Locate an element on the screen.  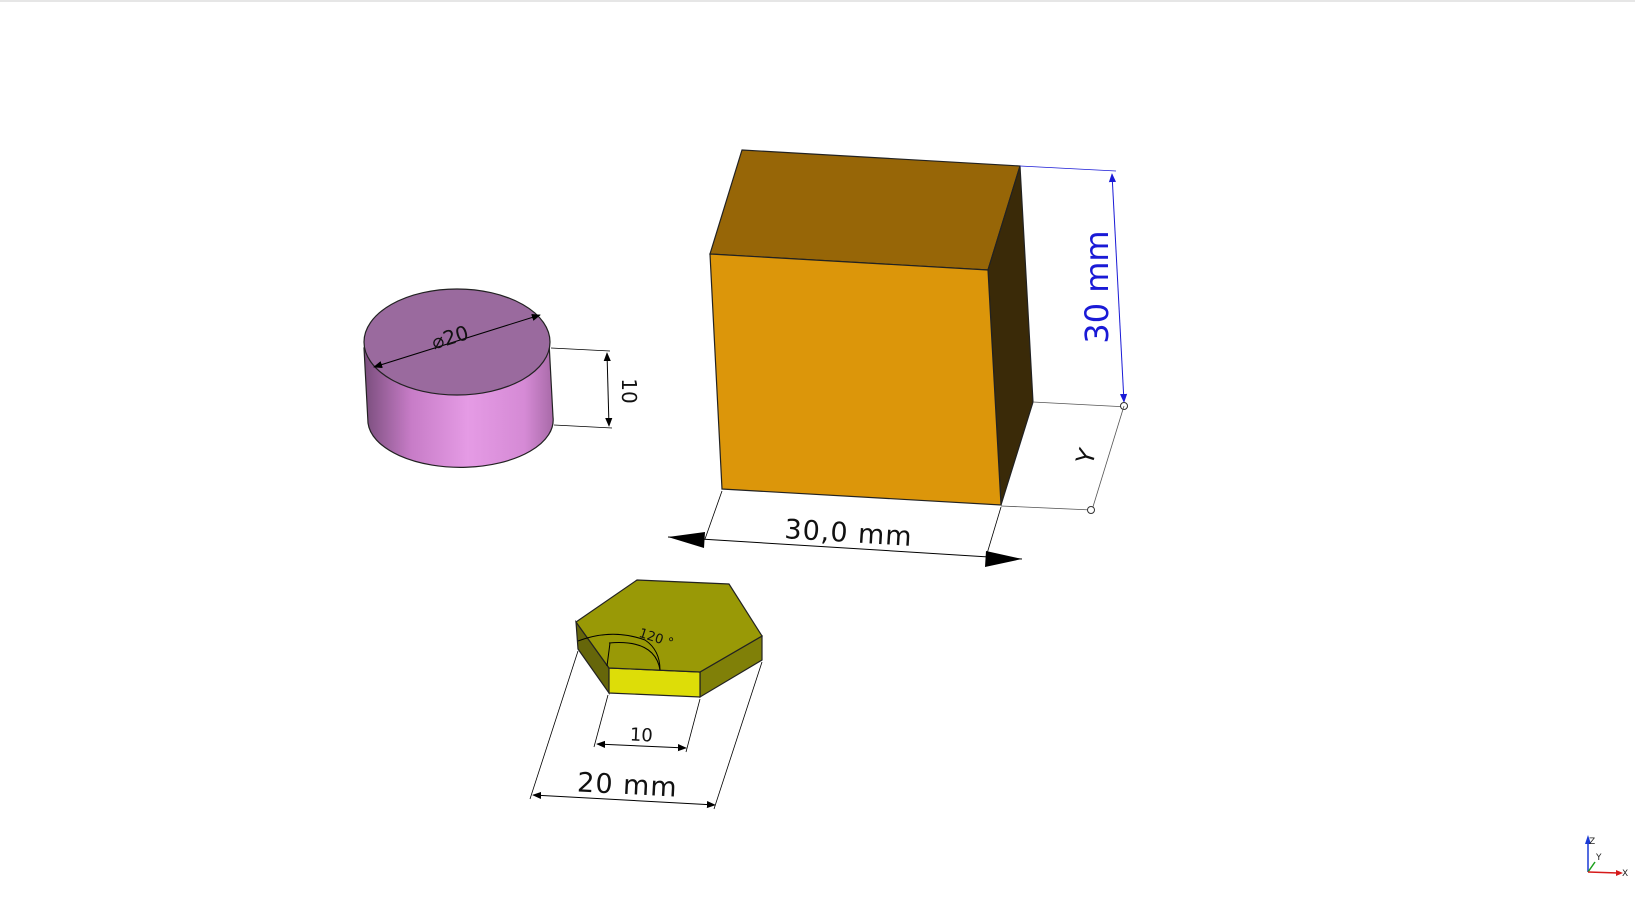
cube-width-ext-right is located at coordinates (993, 532).